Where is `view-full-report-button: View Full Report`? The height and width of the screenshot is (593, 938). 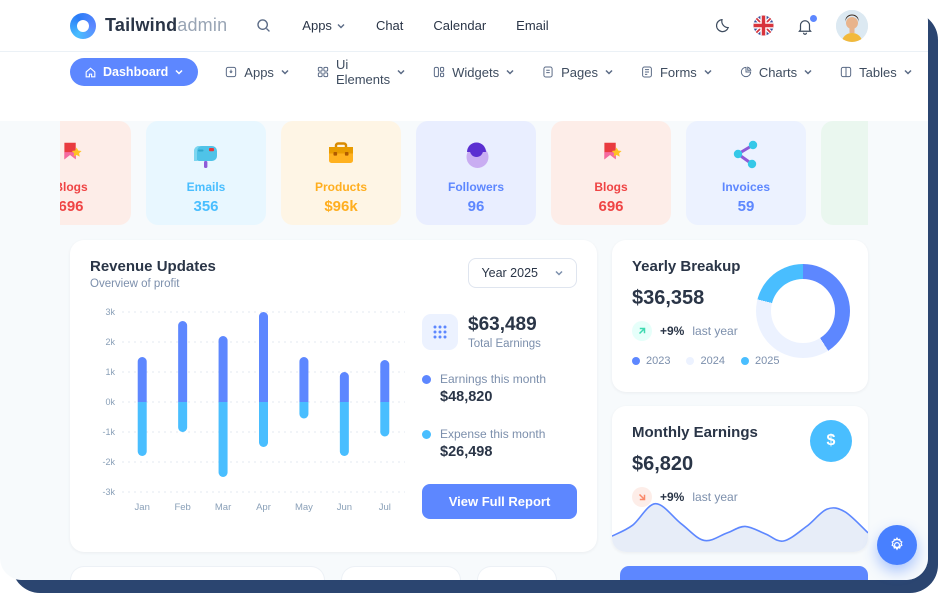
view-full-report-button: View Full Report is located at coordinates (499, 501).